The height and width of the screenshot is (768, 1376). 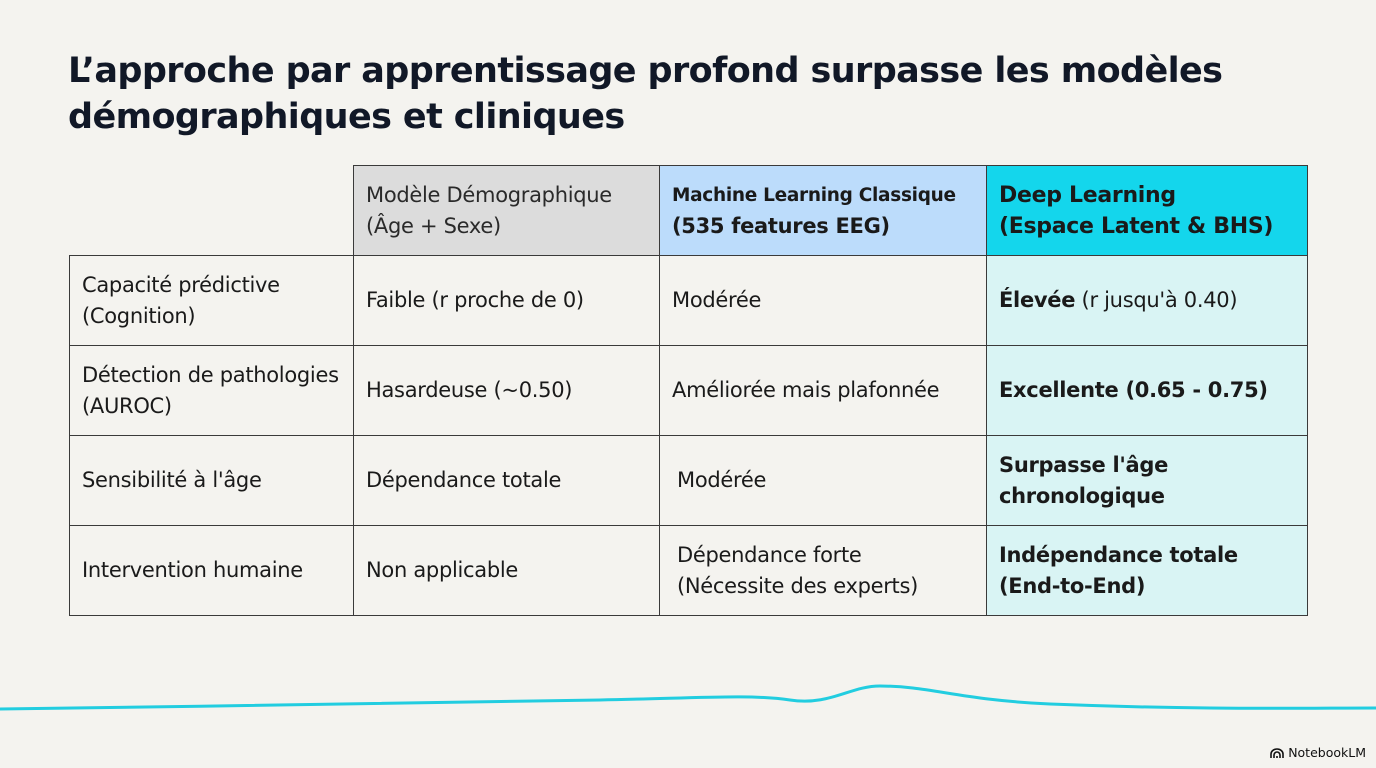 I want to click on cell-demographic: Dépendance totale, so click(x=506, y=480).